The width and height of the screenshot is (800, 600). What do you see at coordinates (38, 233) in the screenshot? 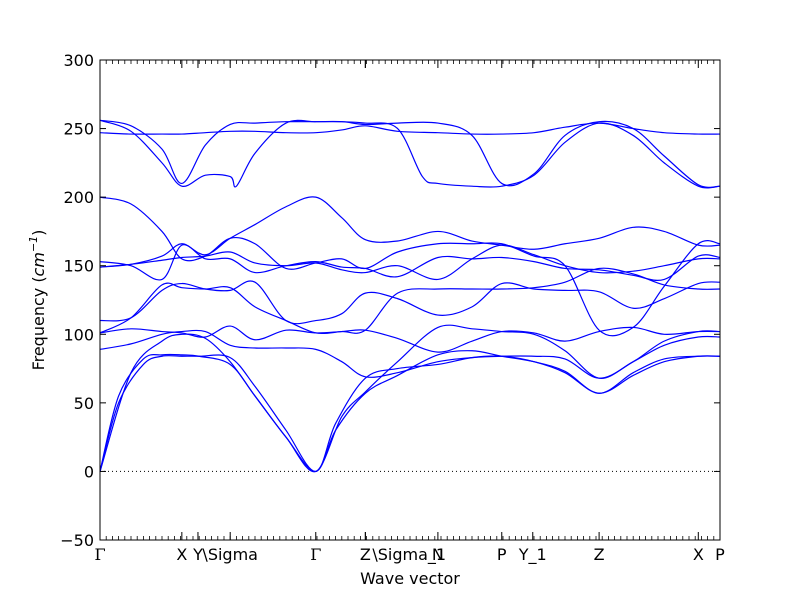
I see `y-axis-label-suffix: )` at bounding box center [38, 233].